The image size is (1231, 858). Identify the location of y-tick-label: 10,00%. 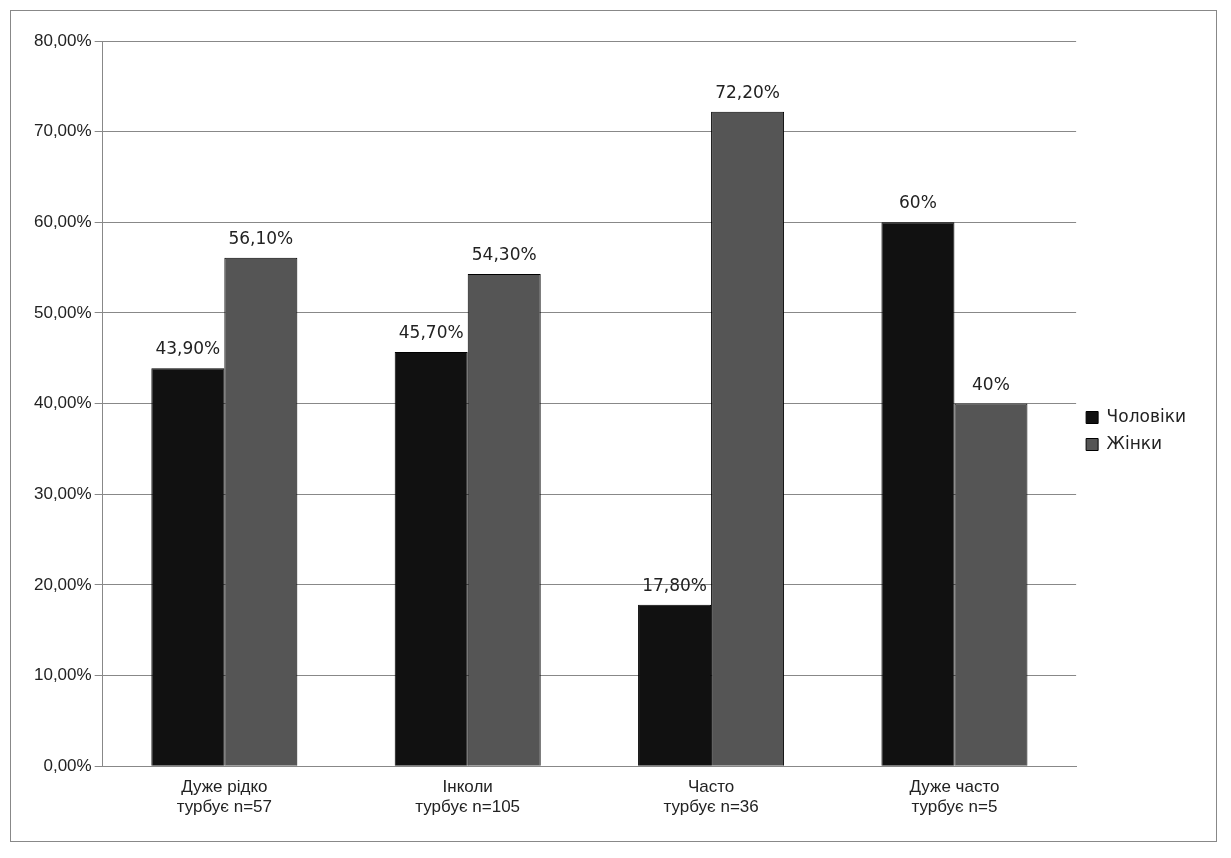
(62, 675).